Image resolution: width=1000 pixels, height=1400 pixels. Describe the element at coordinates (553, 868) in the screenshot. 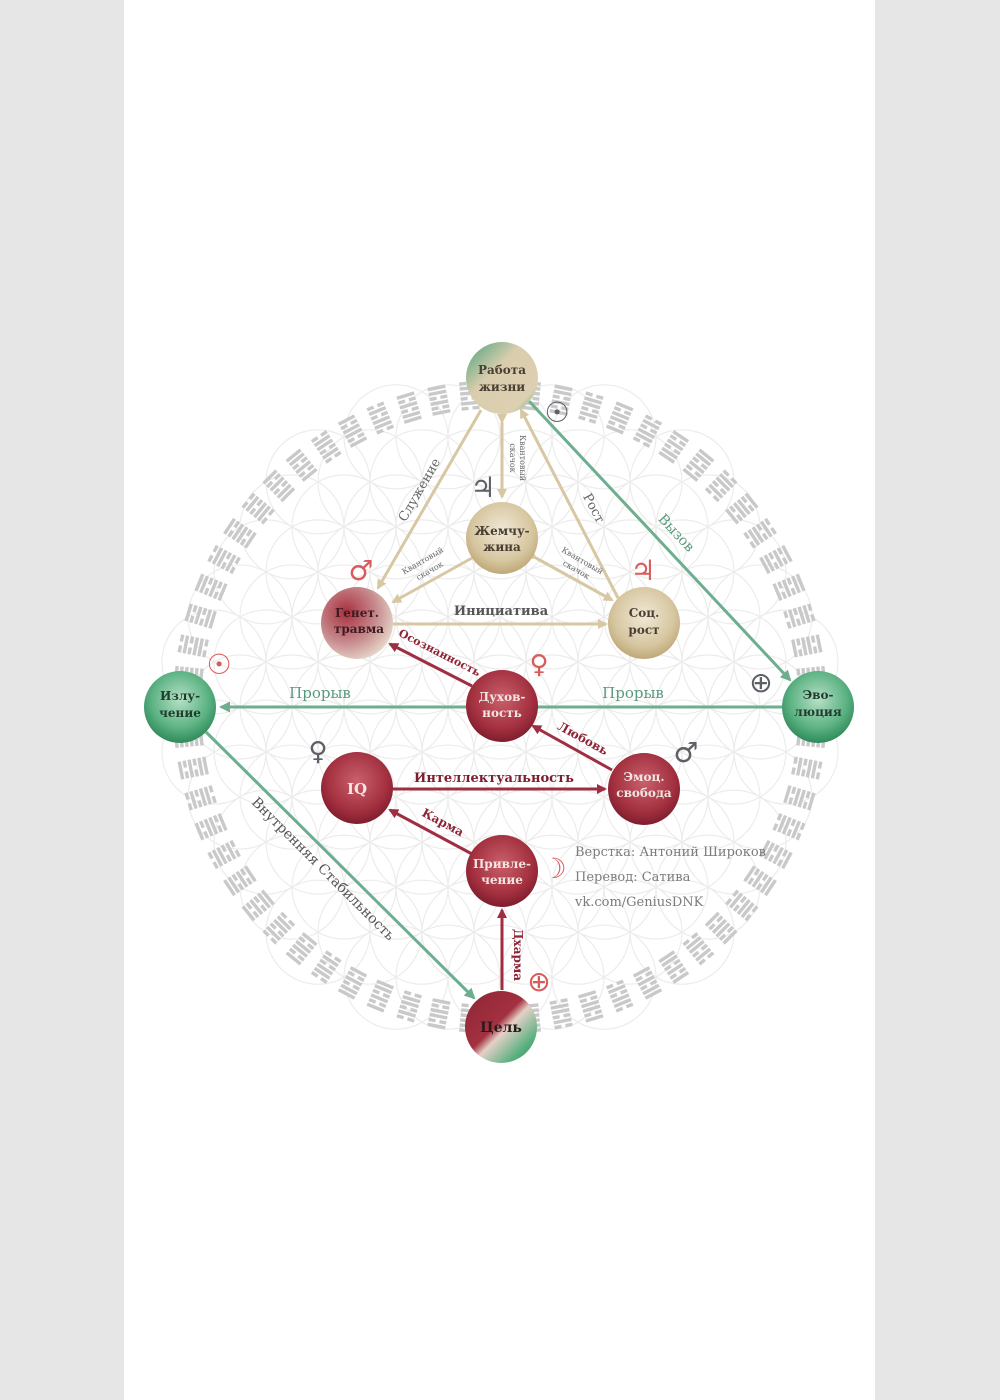

I see `moon-icon: ☽` at that location.